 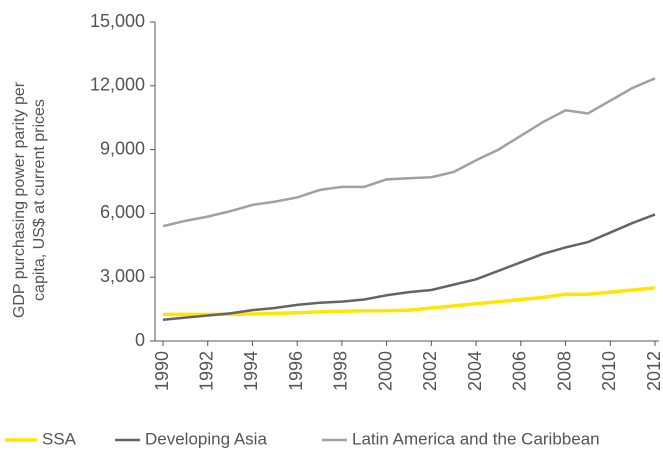 What do you see at coordinates (117, 85) in the screenshot?
I see `y-tick-label: 12,000` at bounding box center [117, 85].